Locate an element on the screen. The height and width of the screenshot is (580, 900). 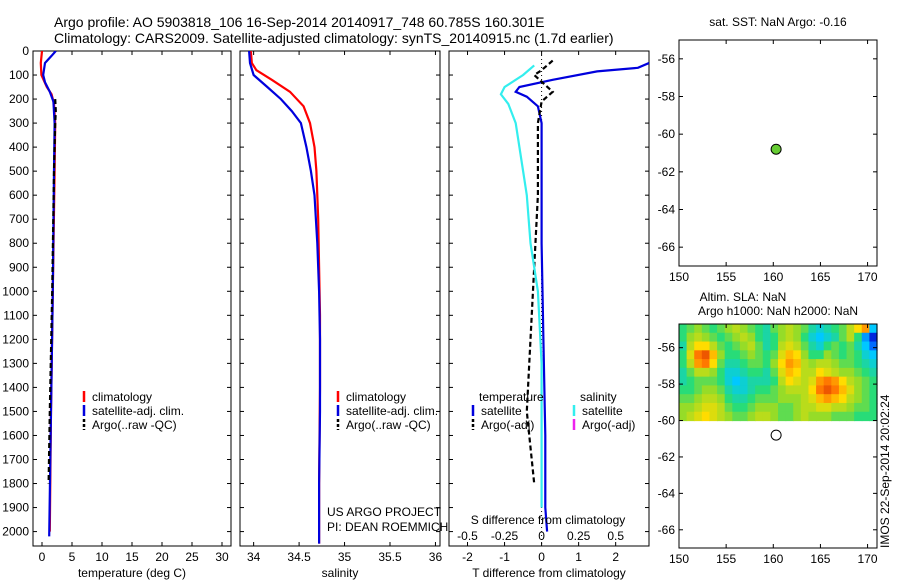
sst_map-xtick-label: 170 is located at coordinates (868, 277).